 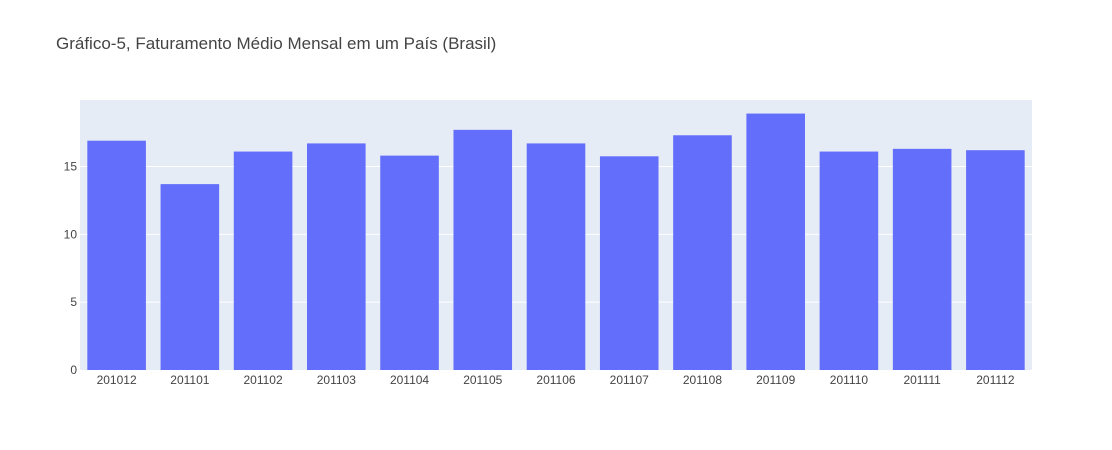 What do you see at coordinates (189, 380) in the screenshot?
I see `x-tick-label: 201101` at bounding box center [189, 380].